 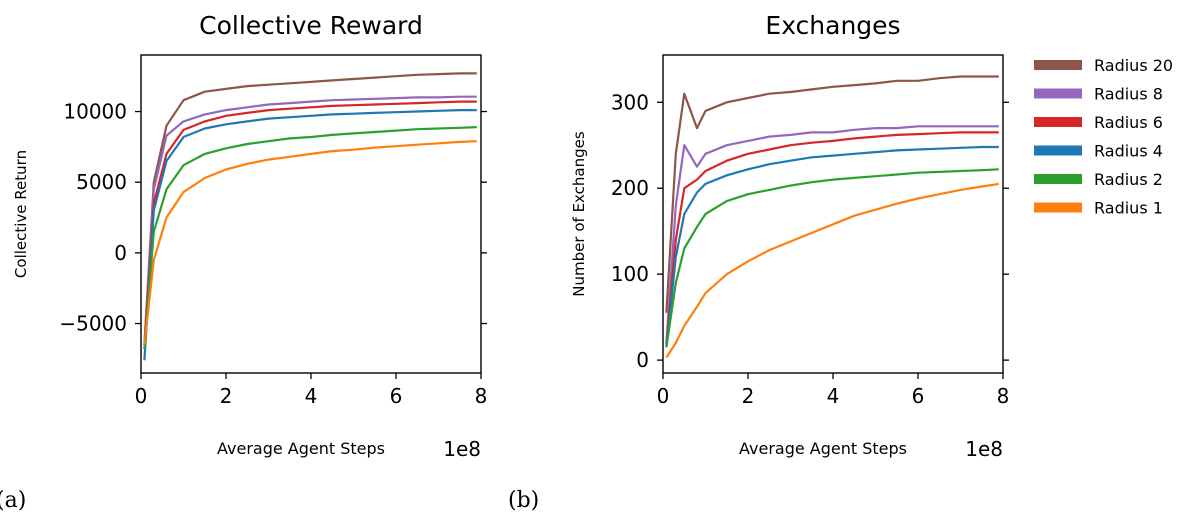 I want to click on y-axis-label: Number of Exchanges, so click(x=579, y=214).